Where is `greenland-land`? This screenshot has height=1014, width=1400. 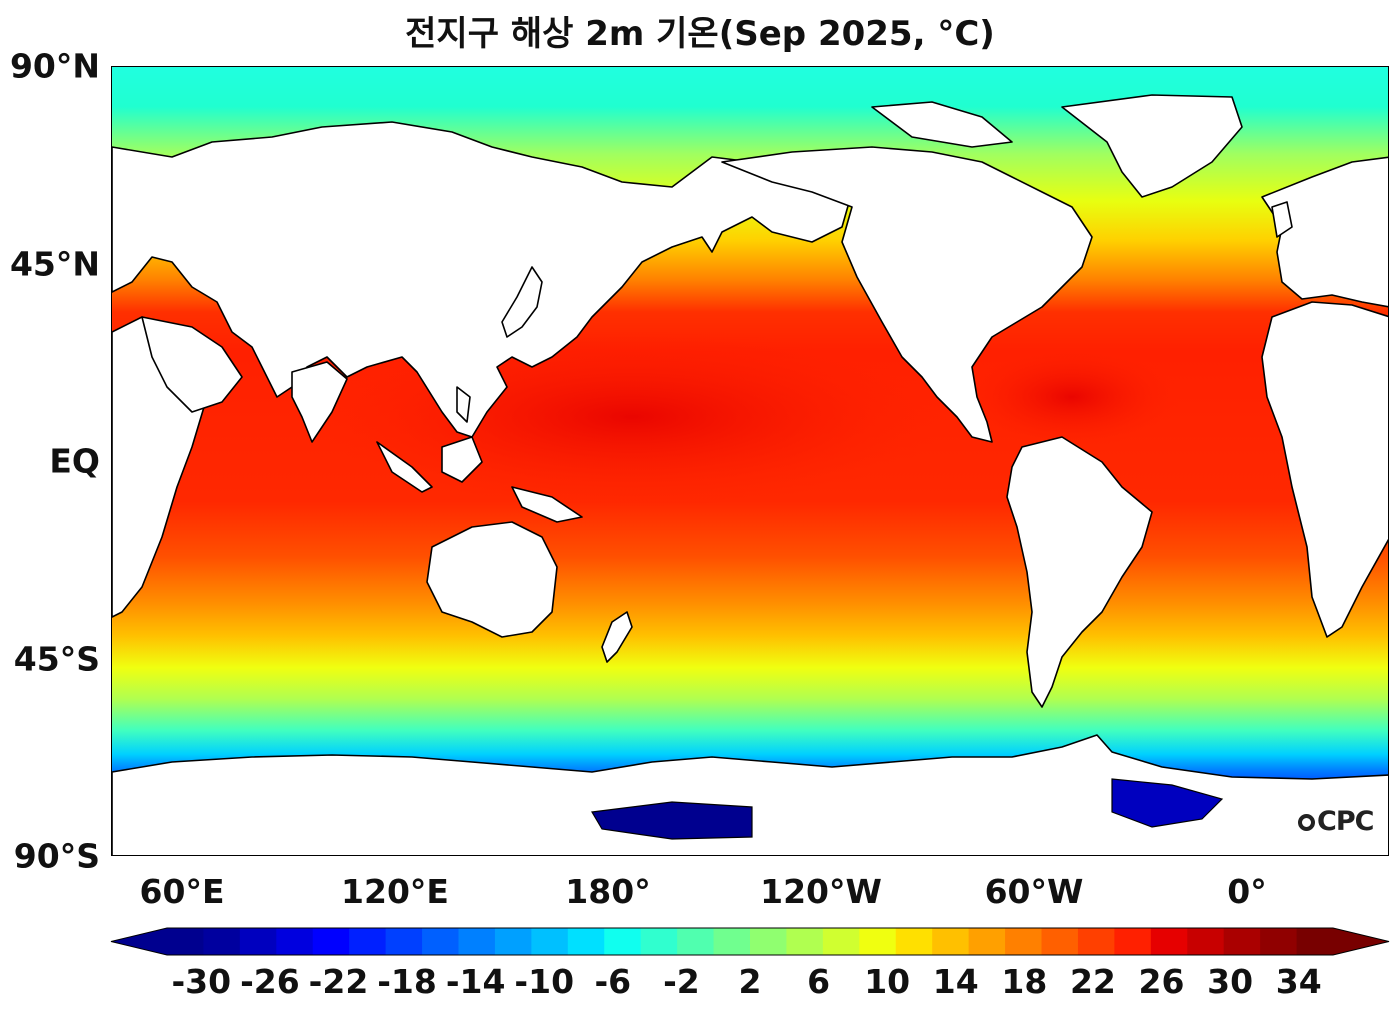 greenland-land is located at coordinates (1152, 146).